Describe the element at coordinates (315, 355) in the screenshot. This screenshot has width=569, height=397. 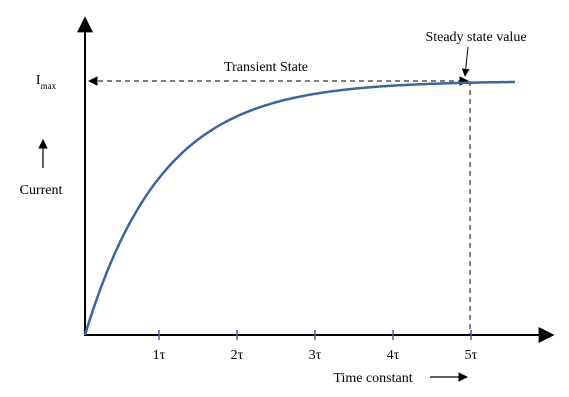
I see `x-tick-label: 3τ` at that location.